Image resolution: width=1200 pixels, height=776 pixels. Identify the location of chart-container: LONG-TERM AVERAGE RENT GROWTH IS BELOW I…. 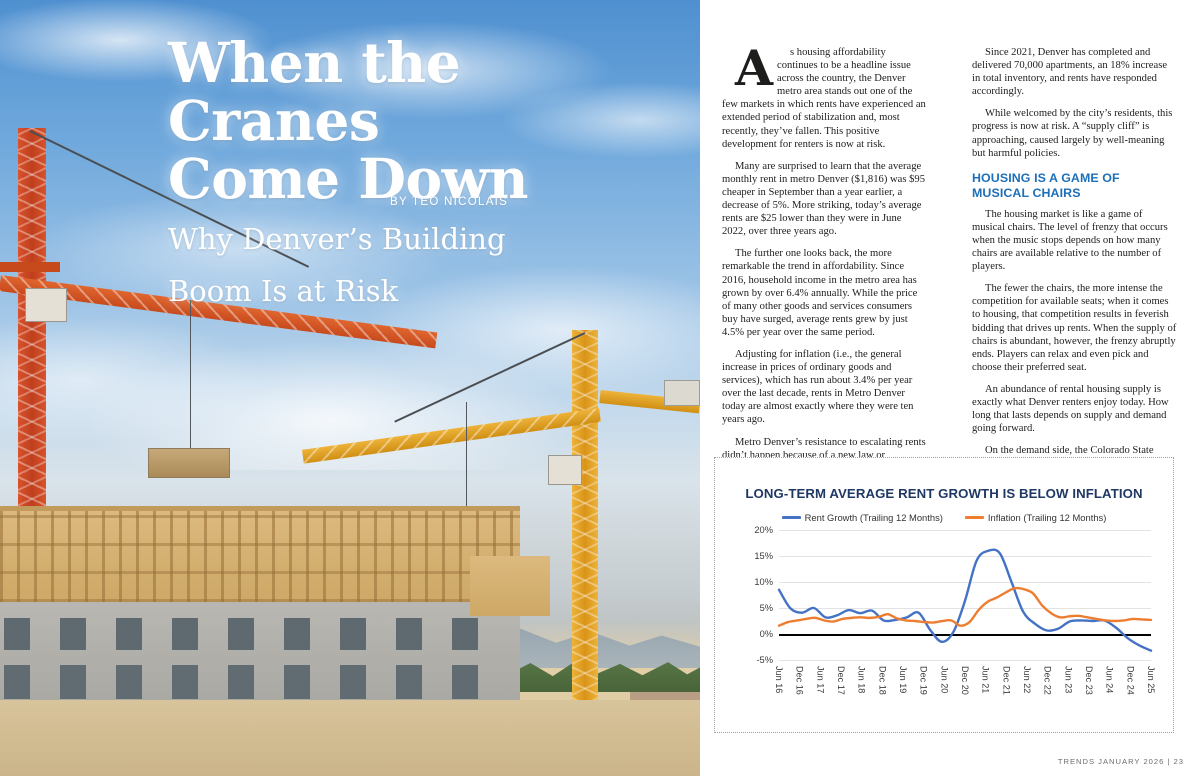
(944, 595).